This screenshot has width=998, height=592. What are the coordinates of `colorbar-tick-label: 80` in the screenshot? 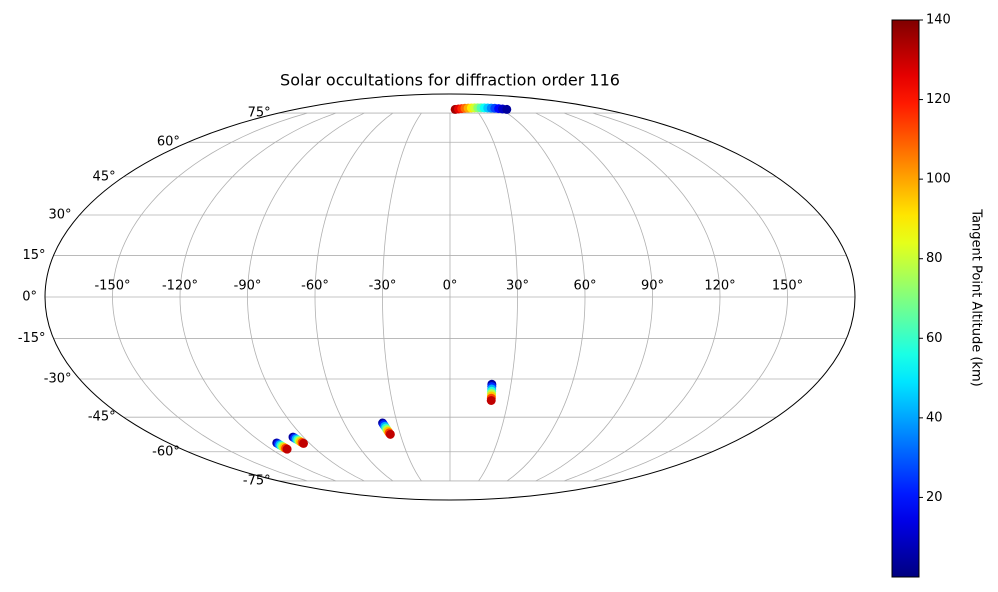 It's located at (934, 258).